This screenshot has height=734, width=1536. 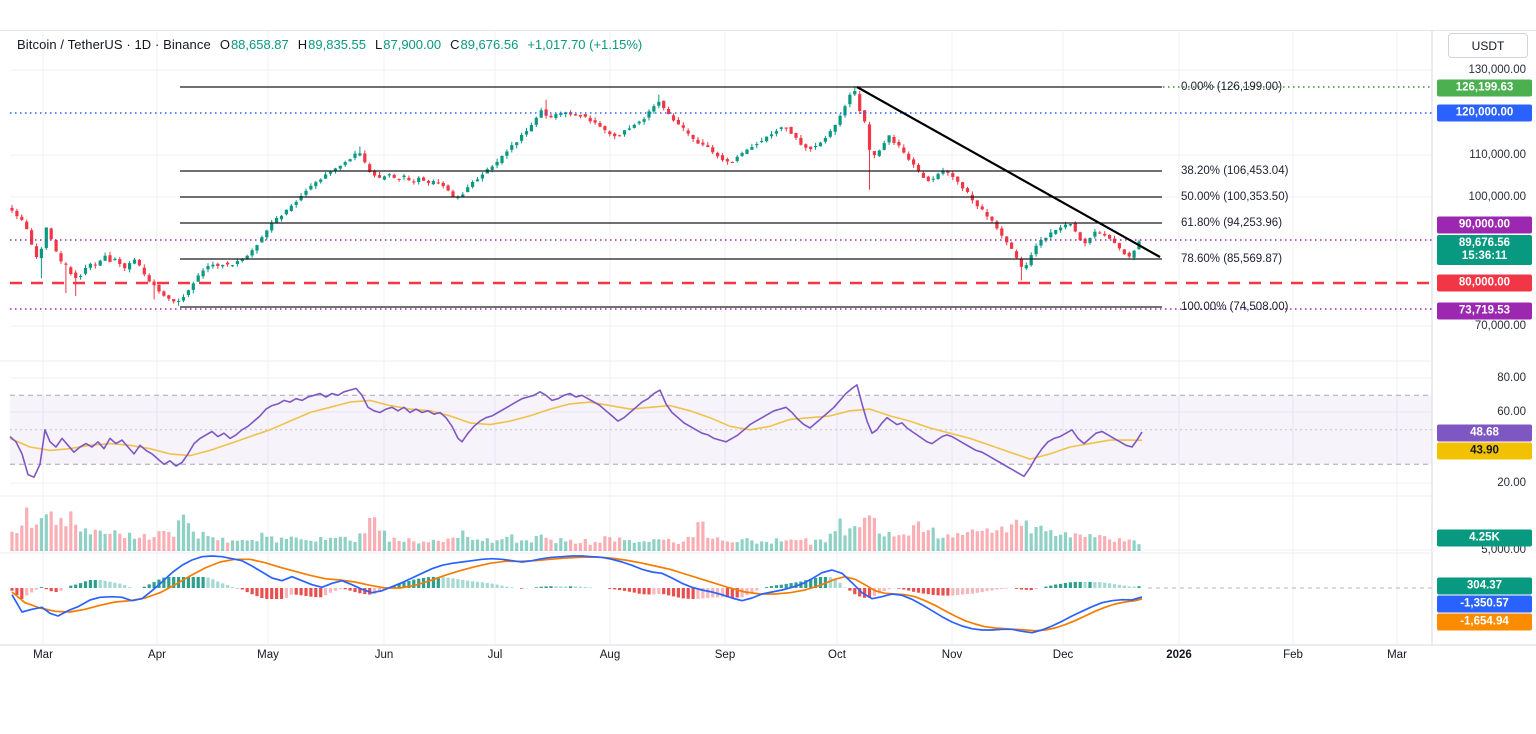 I want to click on time-axis-label-aug: Aug, so click(x=610, y=655).